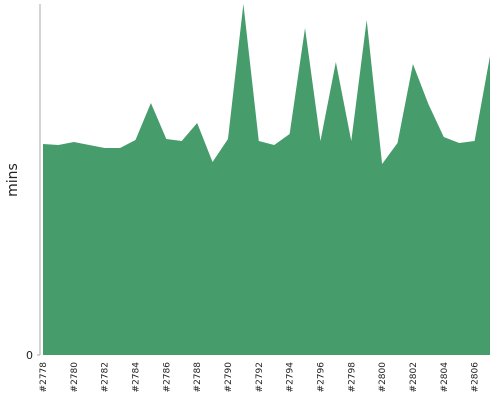 Image resolution: width=500 pixels, height=400 pixels. Describe the element at coordinates (291, 377) in the screenshot. I see `x-tick-label: #2794` at that location.